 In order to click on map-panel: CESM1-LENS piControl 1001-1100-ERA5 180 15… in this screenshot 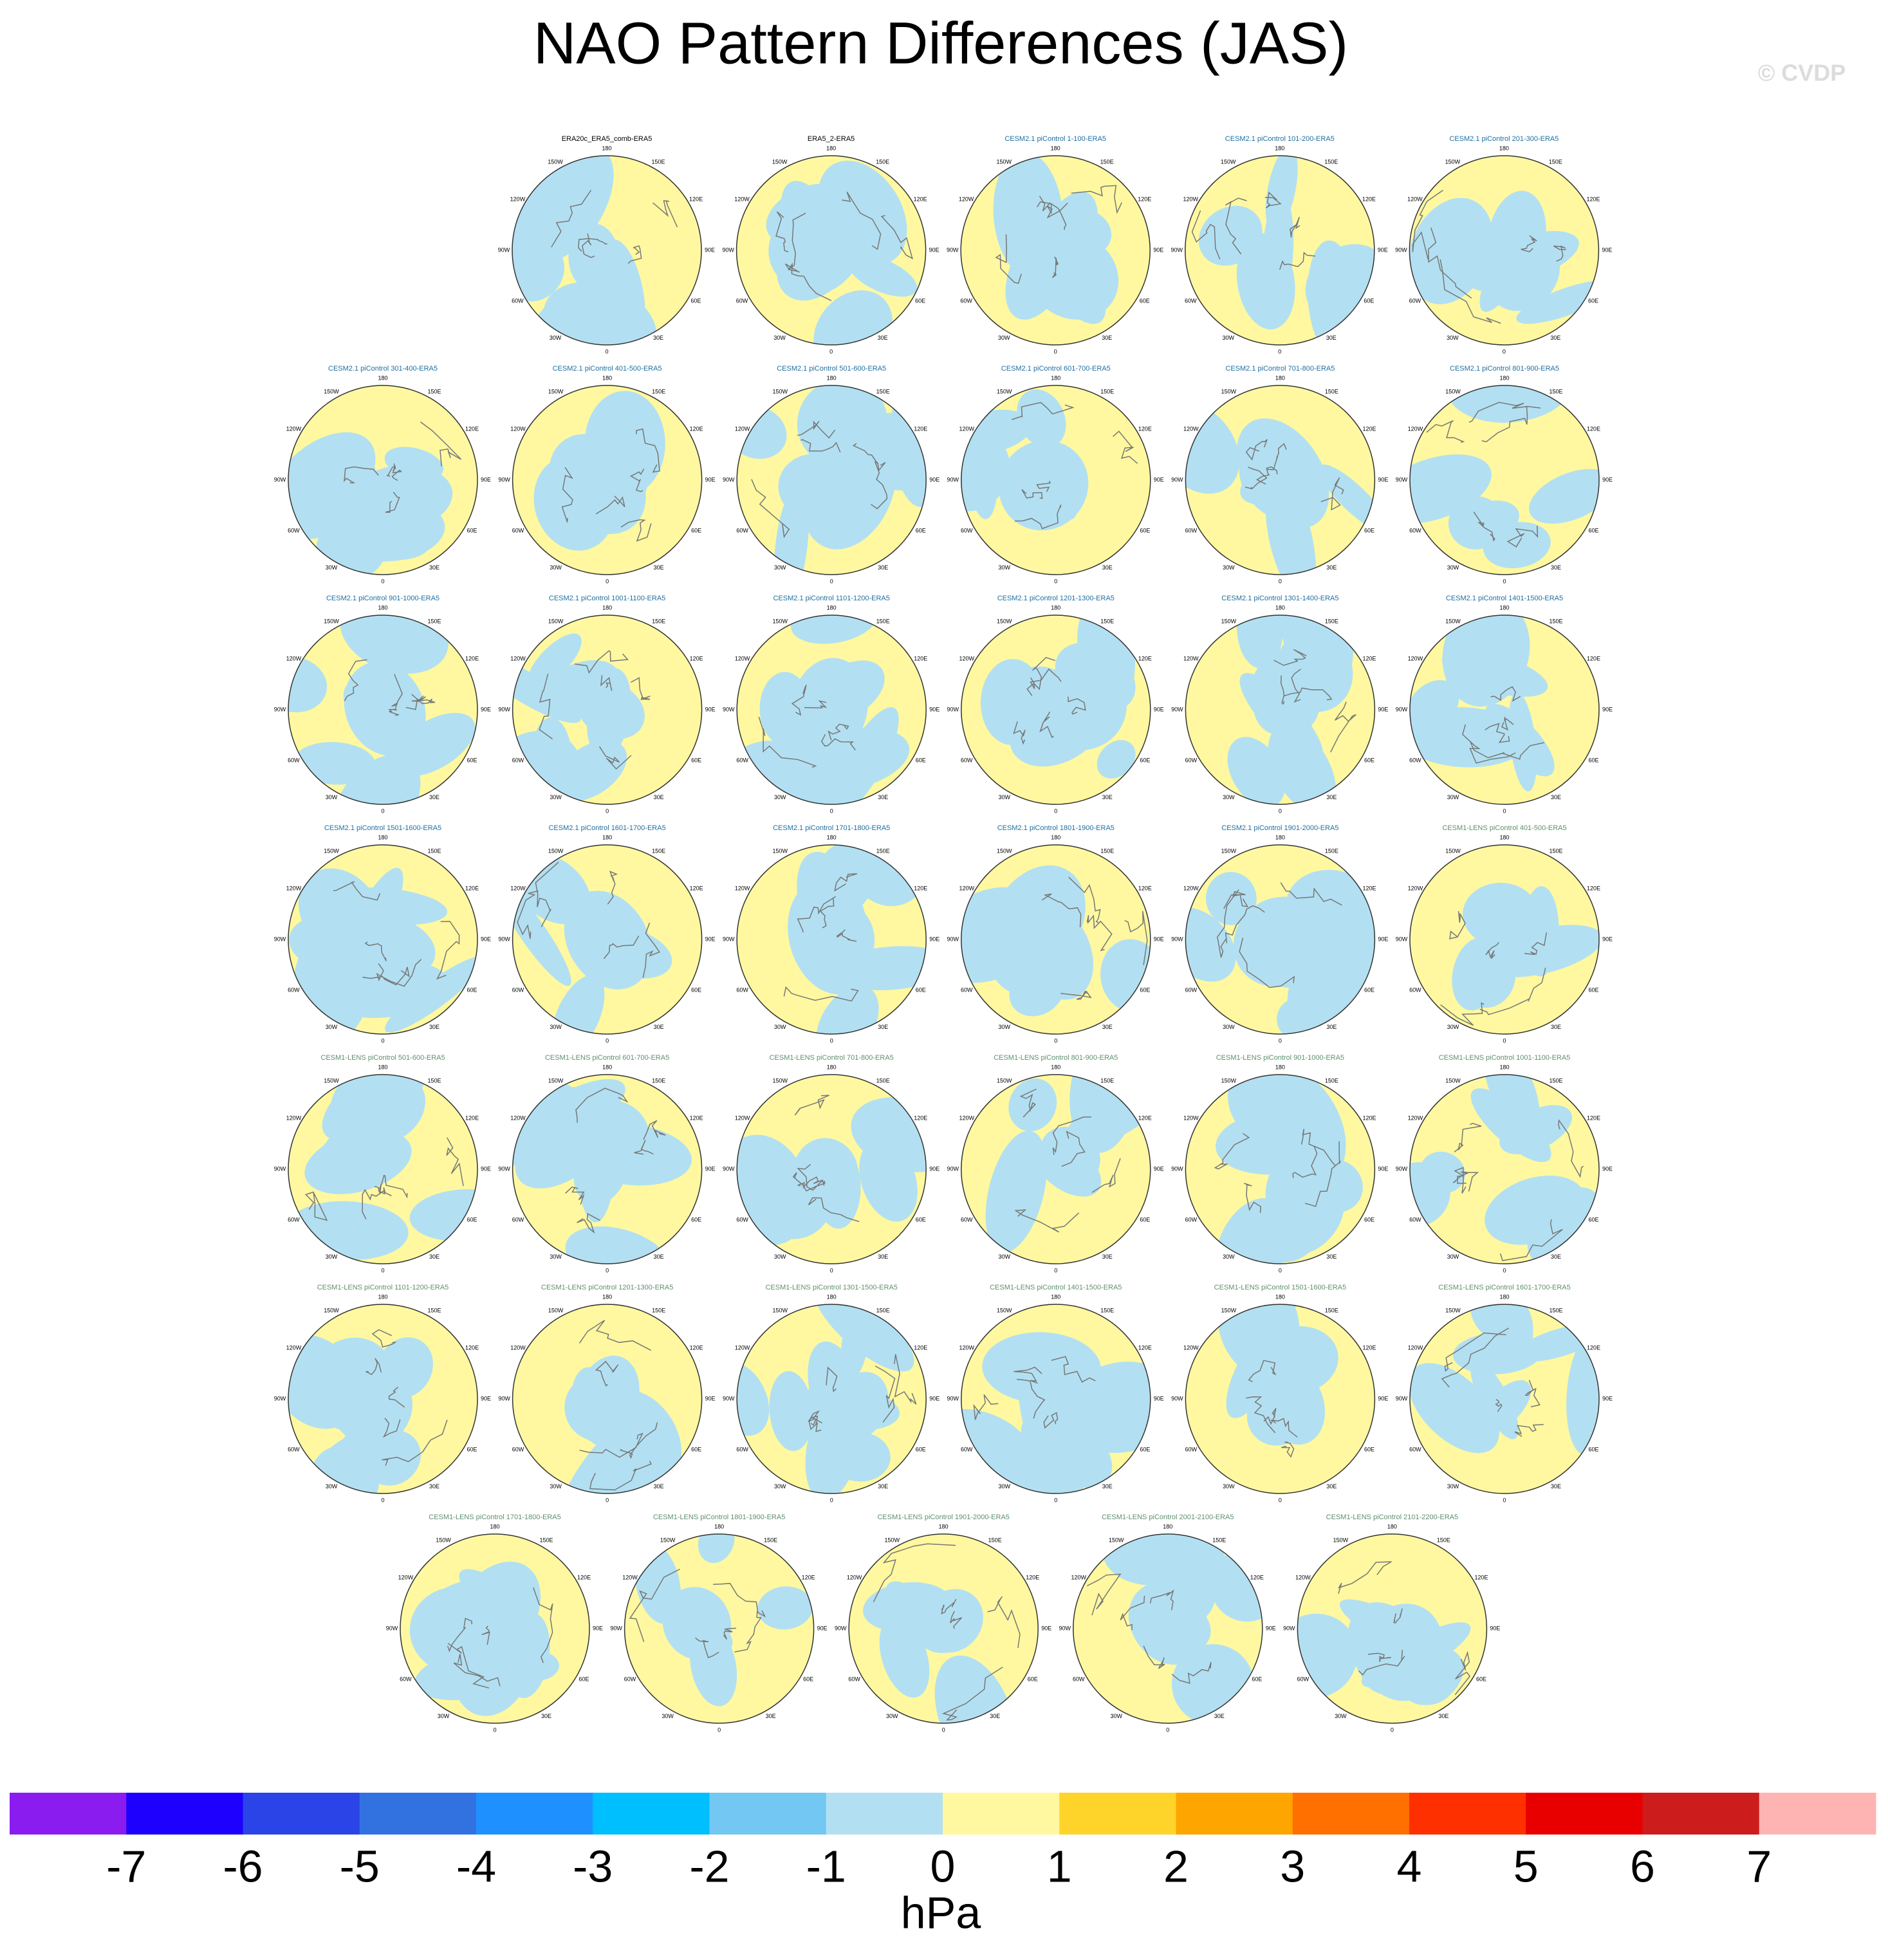, I will do `click(1504, 1163)`.